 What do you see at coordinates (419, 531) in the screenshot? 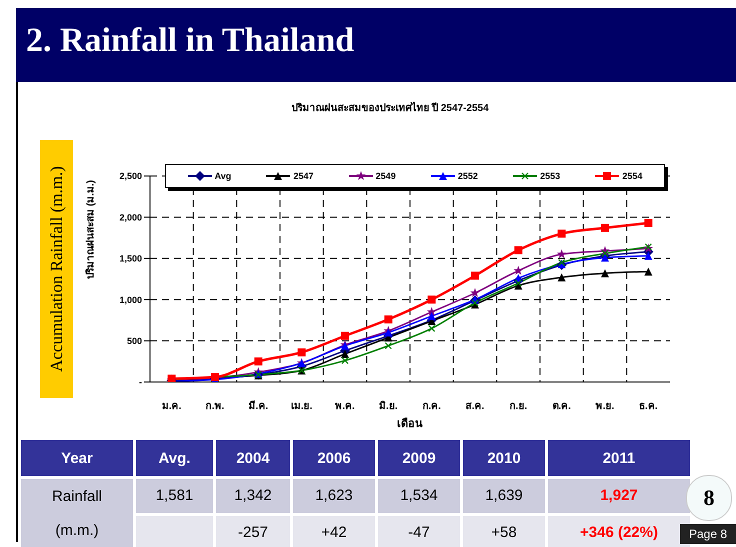
I see `text: -47` at bounding box center [419, 531].